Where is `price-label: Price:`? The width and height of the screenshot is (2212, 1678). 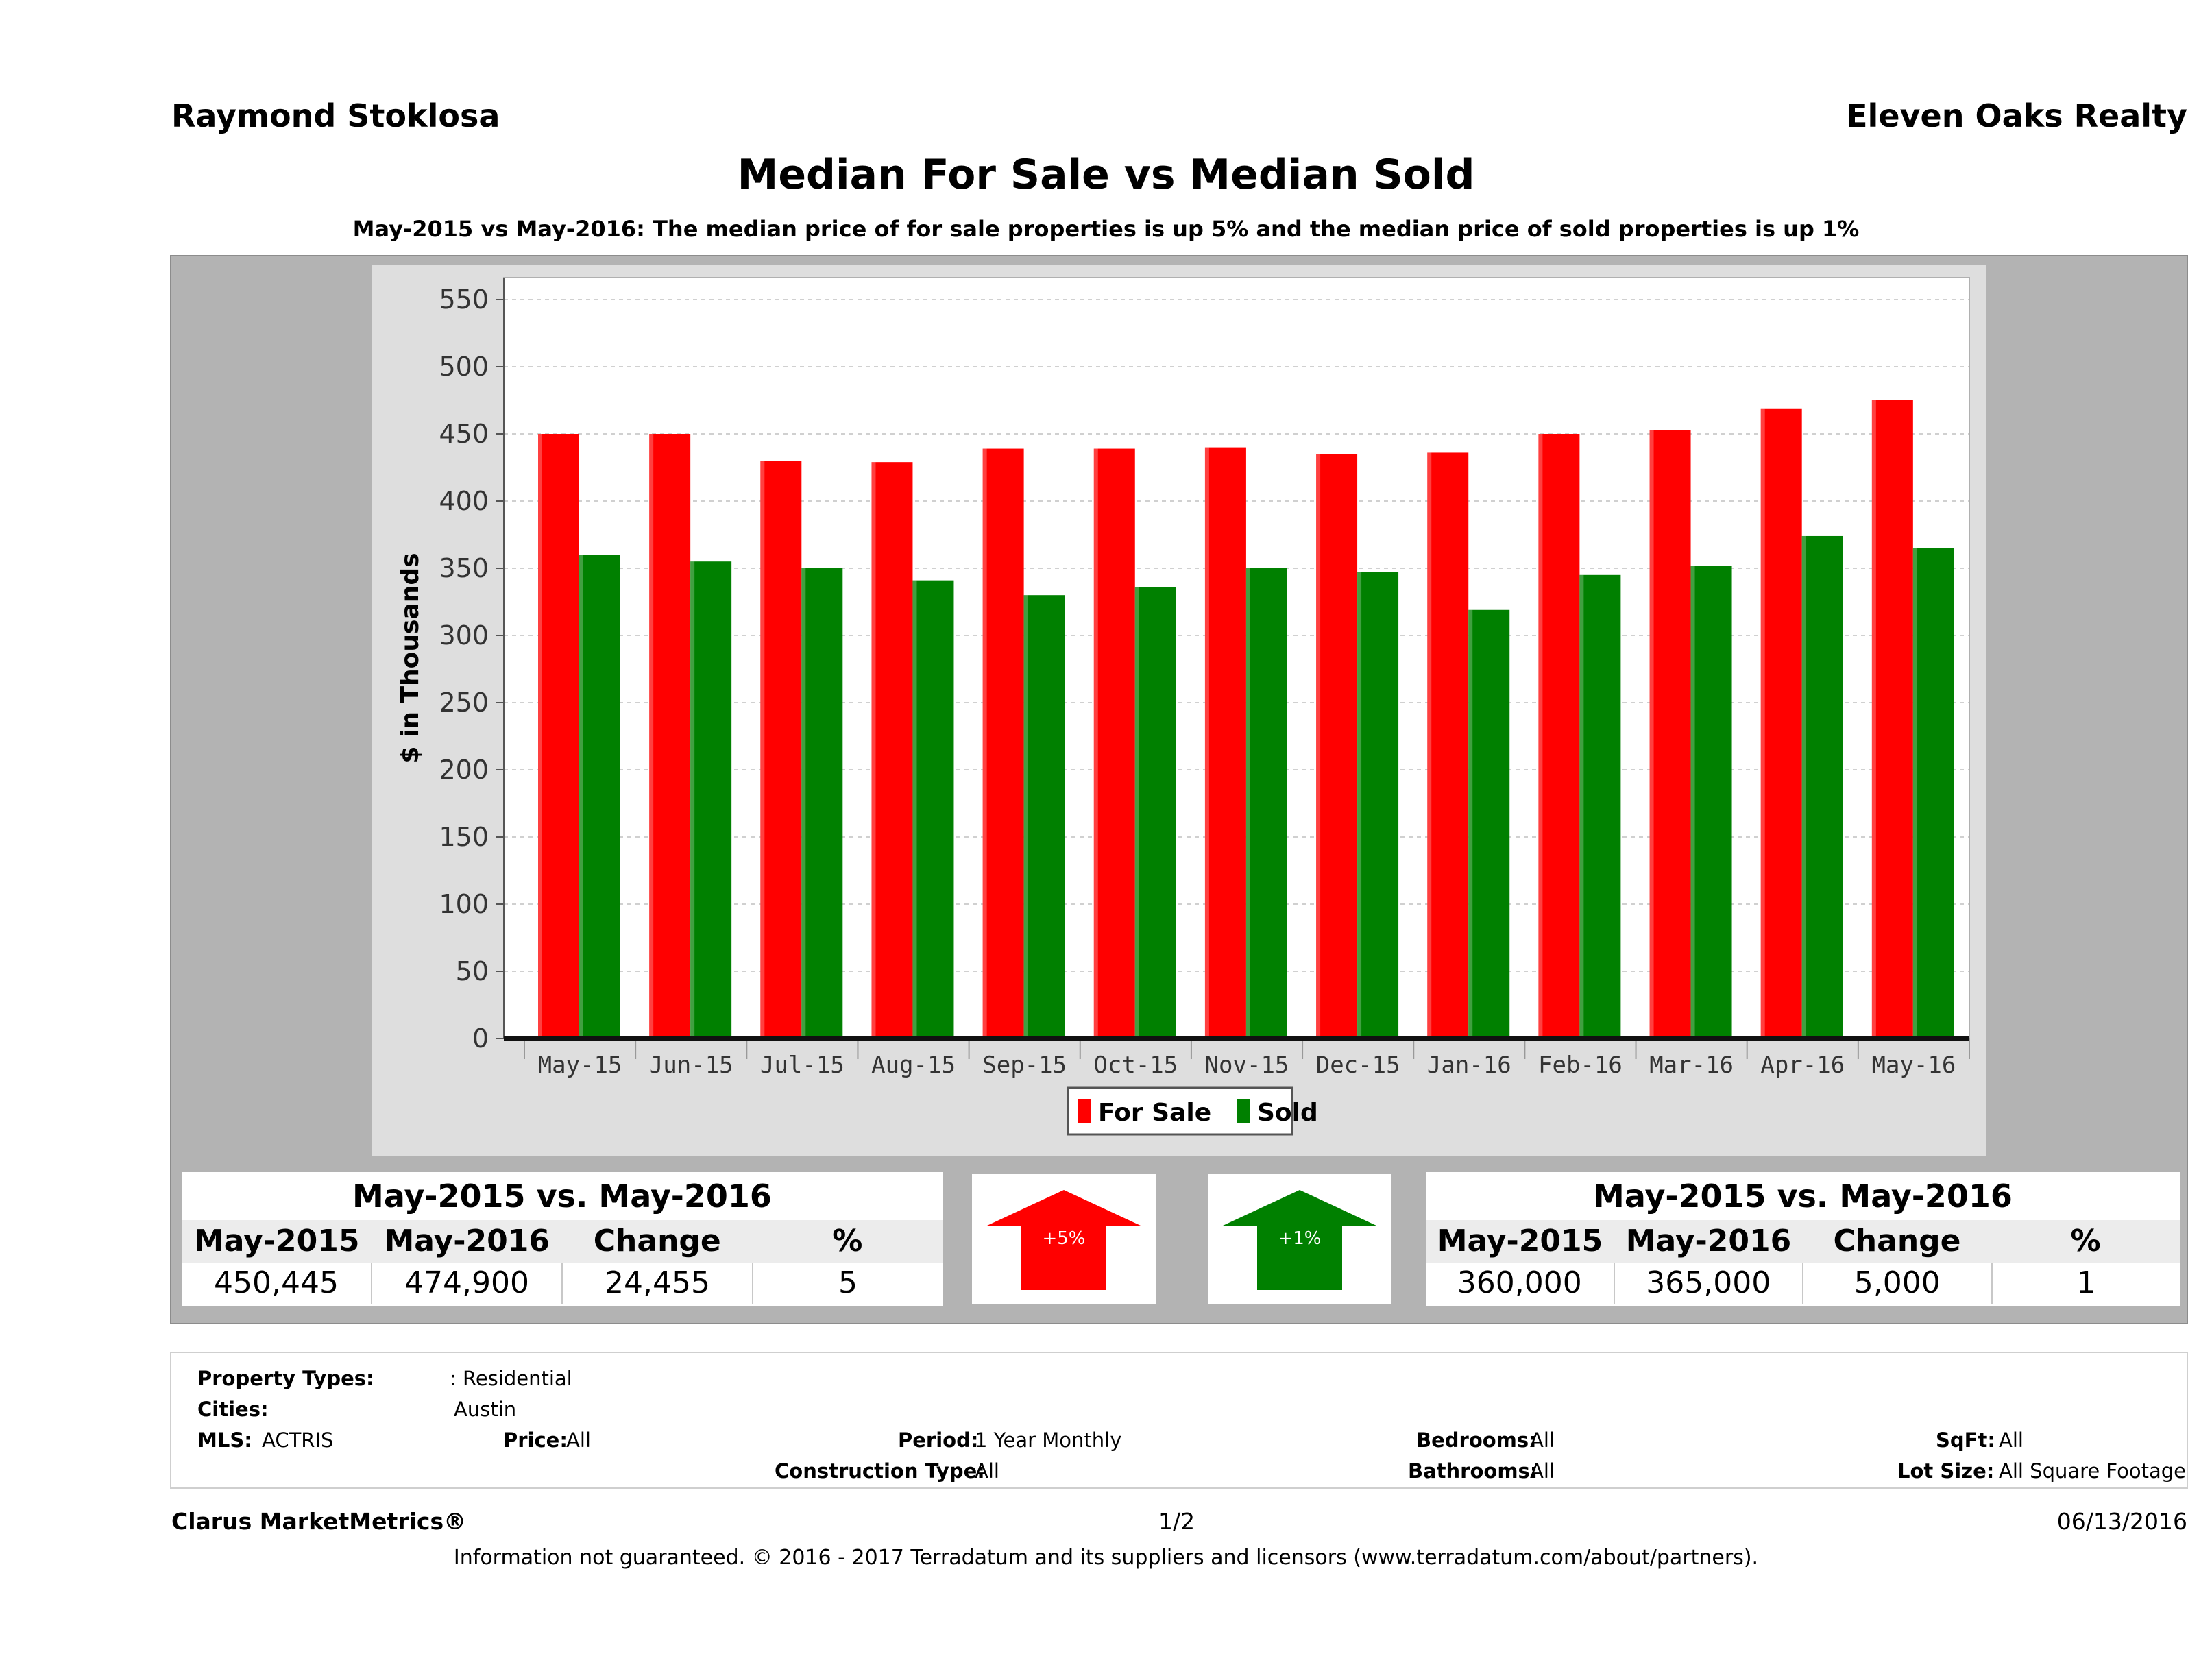 price-label: Price: is located at coordinates (536, 1440).